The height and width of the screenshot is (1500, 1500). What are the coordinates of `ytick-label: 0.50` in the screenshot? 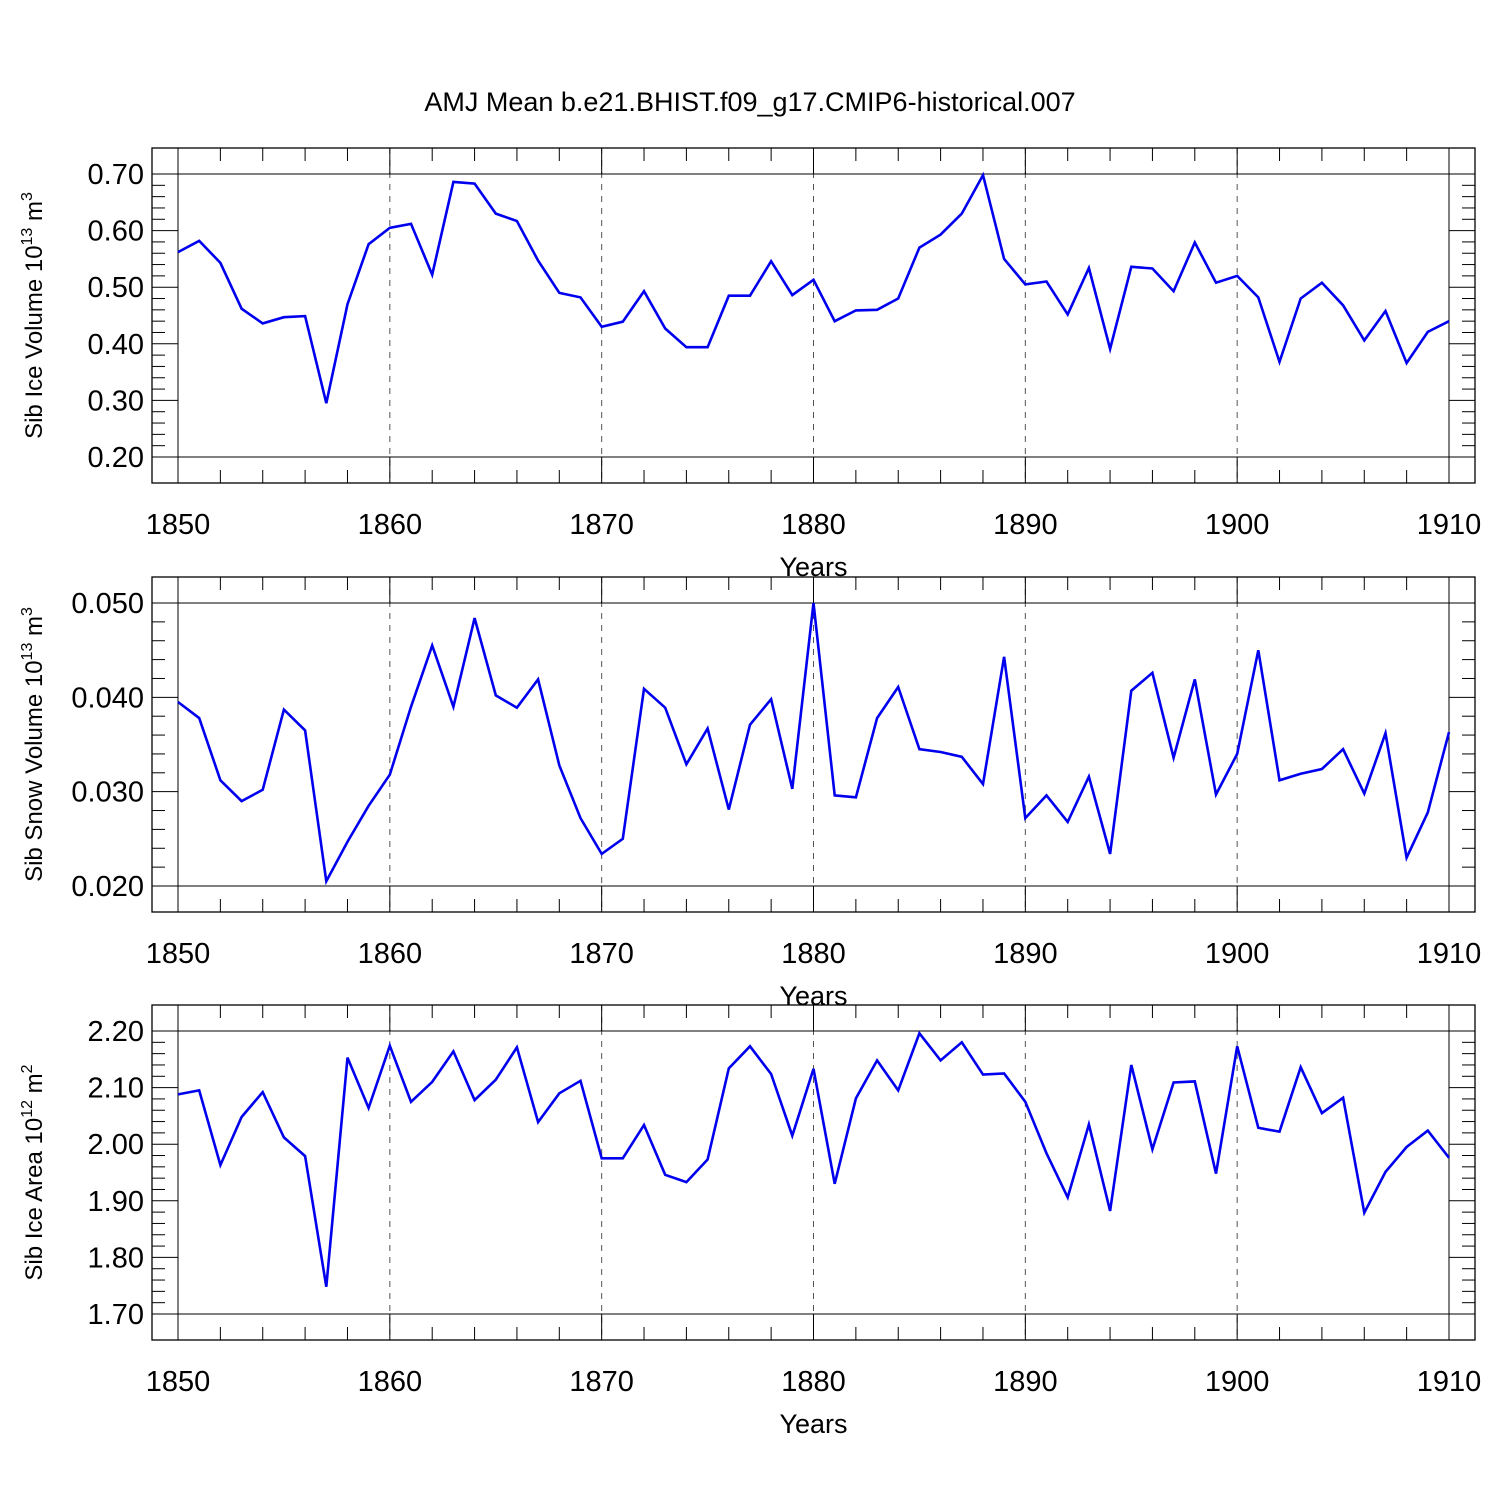 It's located at (116, 288).